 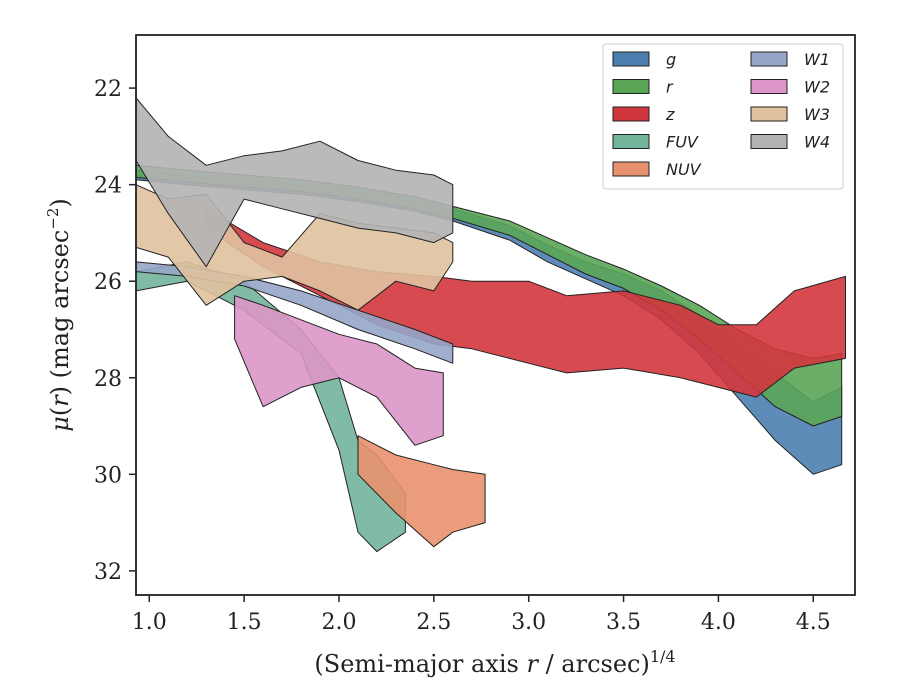 I want to click on legend-entry-w1: W1, so click(x=790, y=59).